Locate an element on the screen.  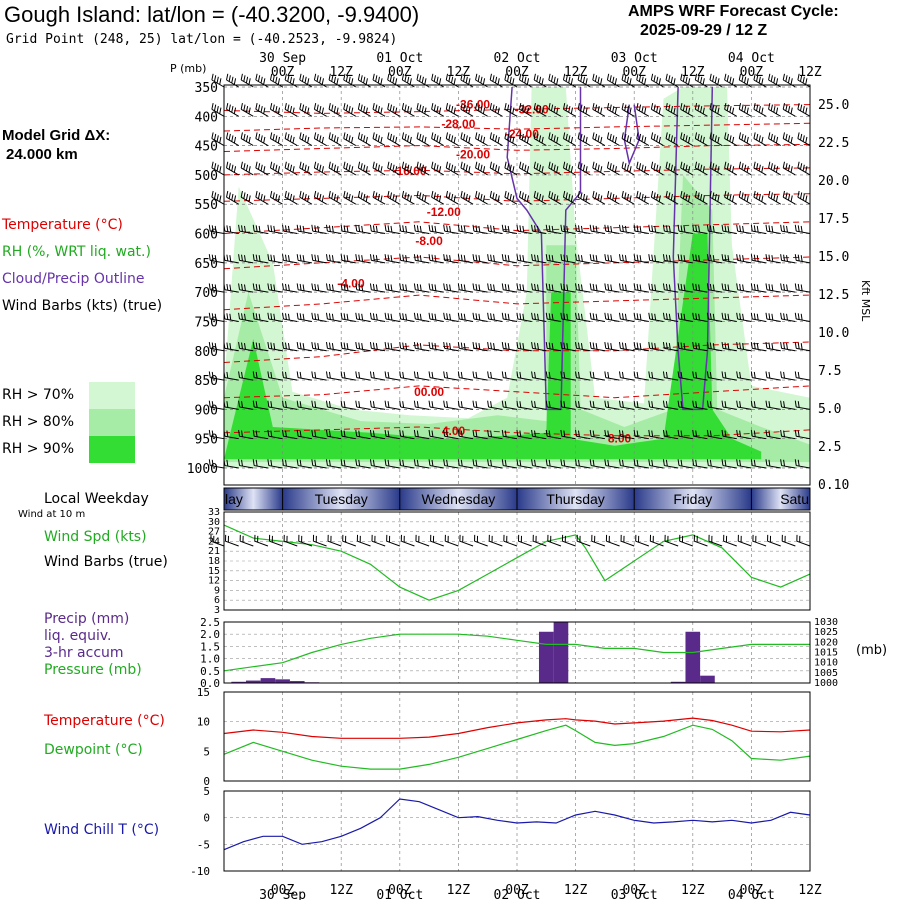
precip-tick-label: 1.5 is located at coordinates (210, 646).